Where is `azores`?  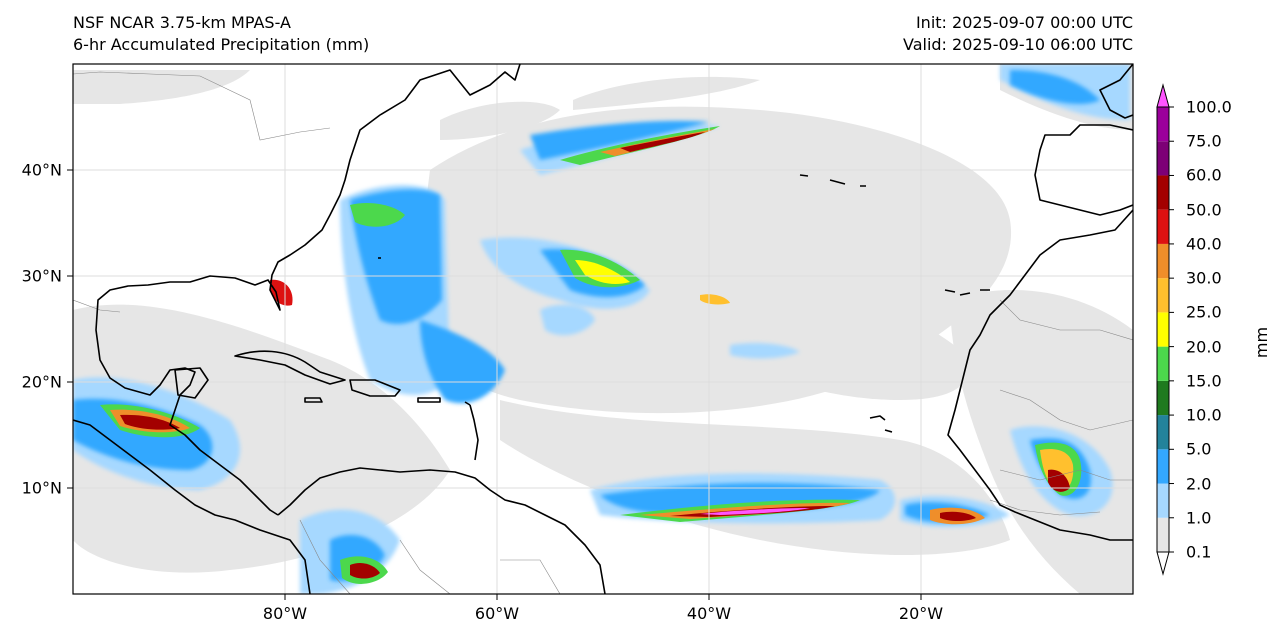 azores is located at coordinates (832, 180).